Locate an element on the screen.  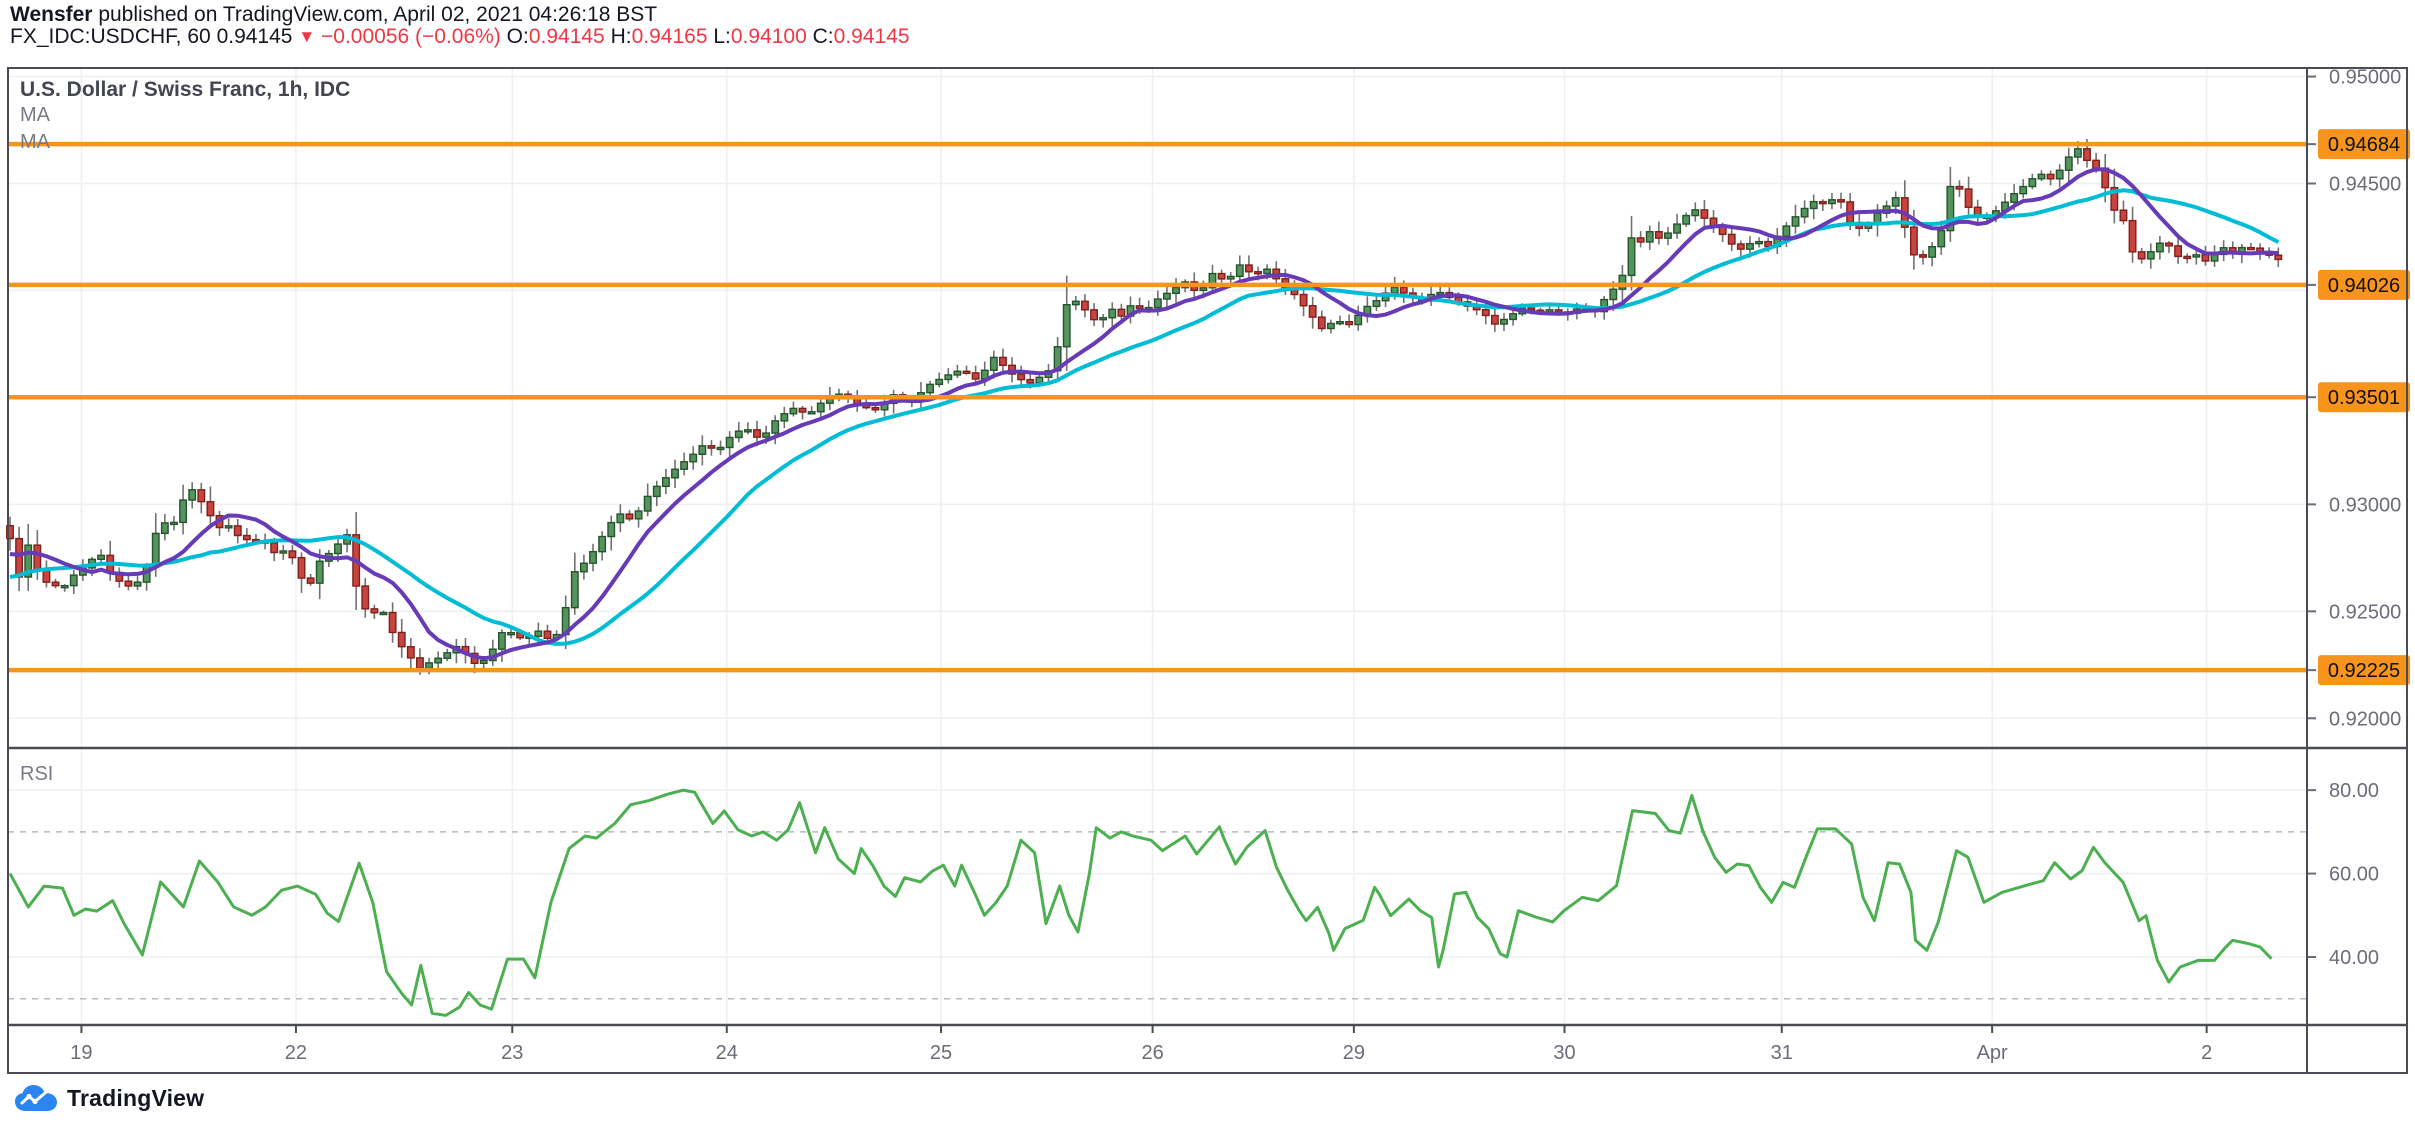
rsi-axis-label: 60.00 is located at coordinates (2354, 875).